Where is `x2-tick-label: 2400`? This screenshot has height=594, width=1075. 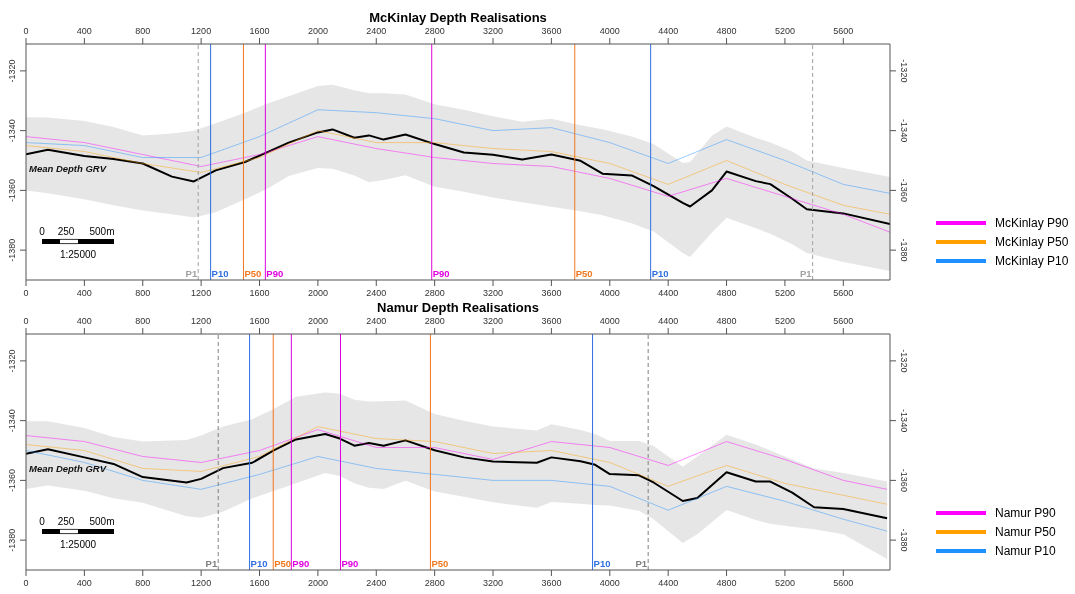
x2-tick-label: 2400 is located at coordinates (376, 321).